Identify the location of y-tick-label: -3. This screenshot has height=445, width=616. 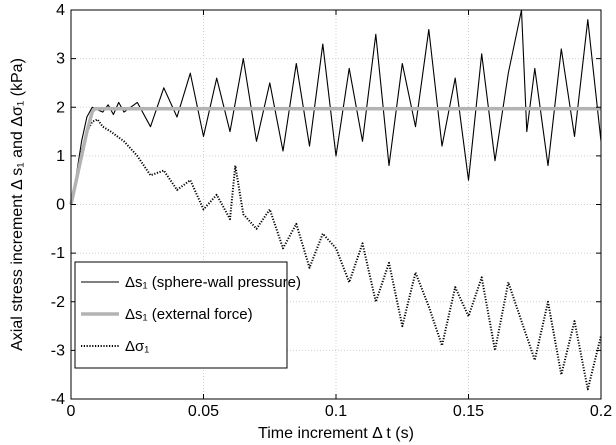
(58, 350).